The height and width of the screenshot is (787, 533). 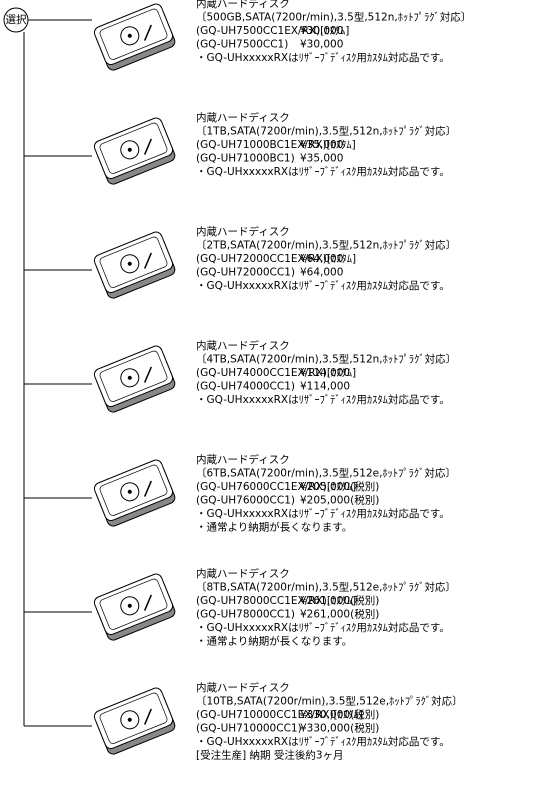 What do you see at coordinates (16, 19) in the screenshot?
I see `selector-label: 選択` at bounding box center [16, 19].